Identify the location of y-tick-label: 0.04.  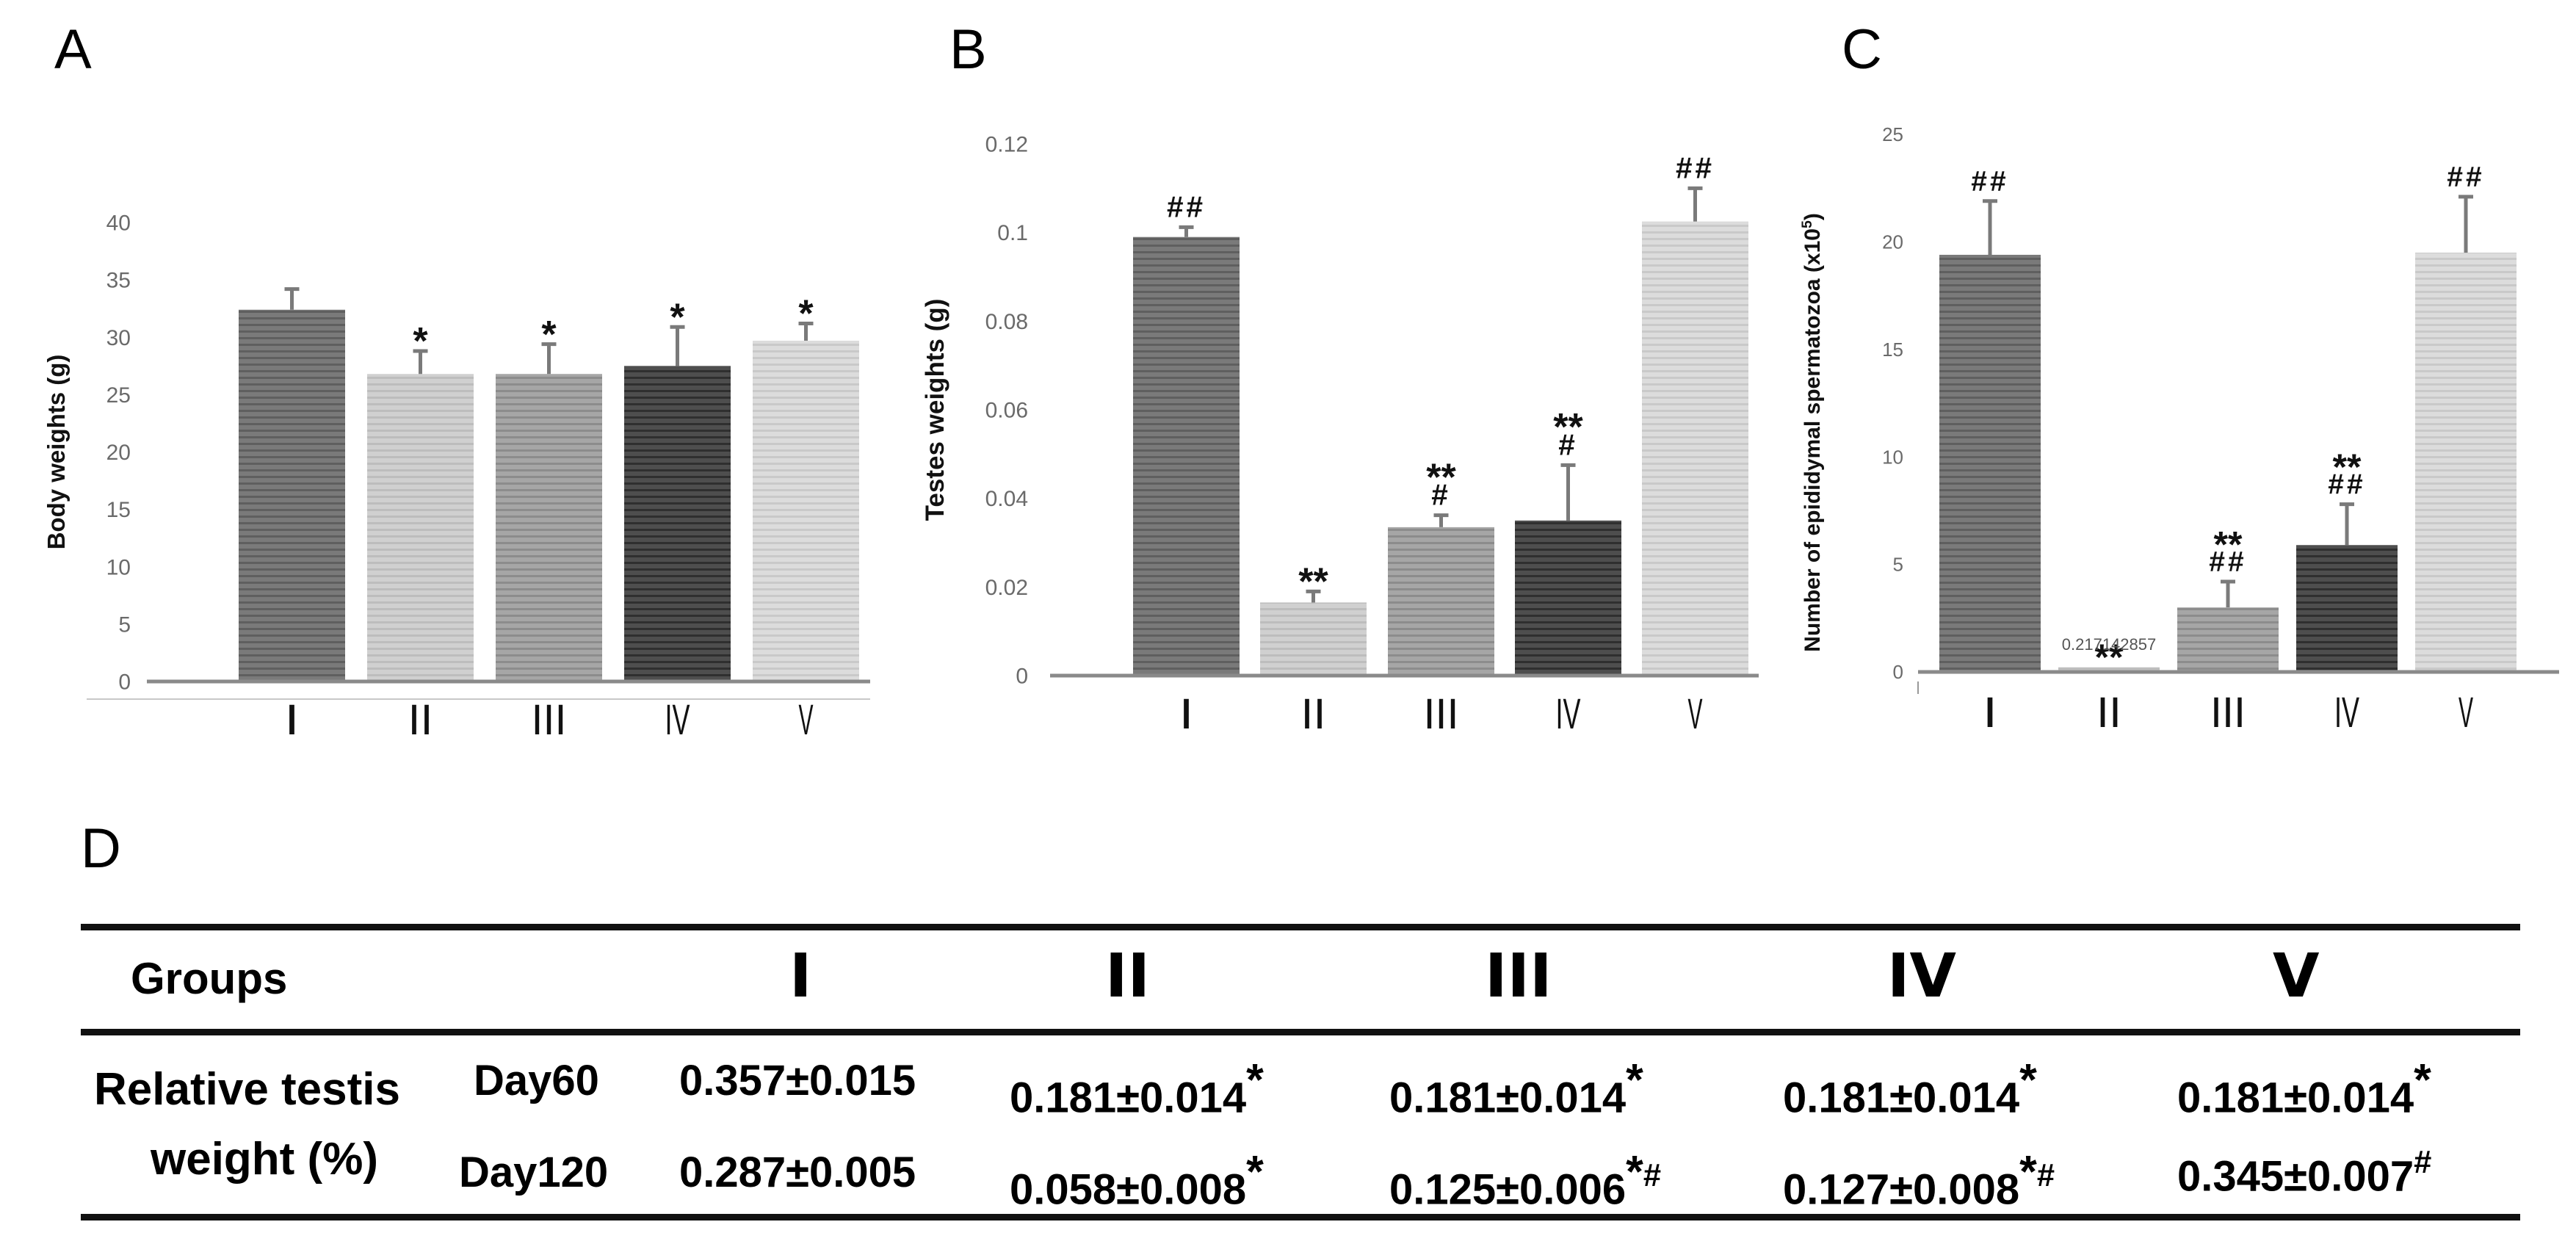
(1006, 499).